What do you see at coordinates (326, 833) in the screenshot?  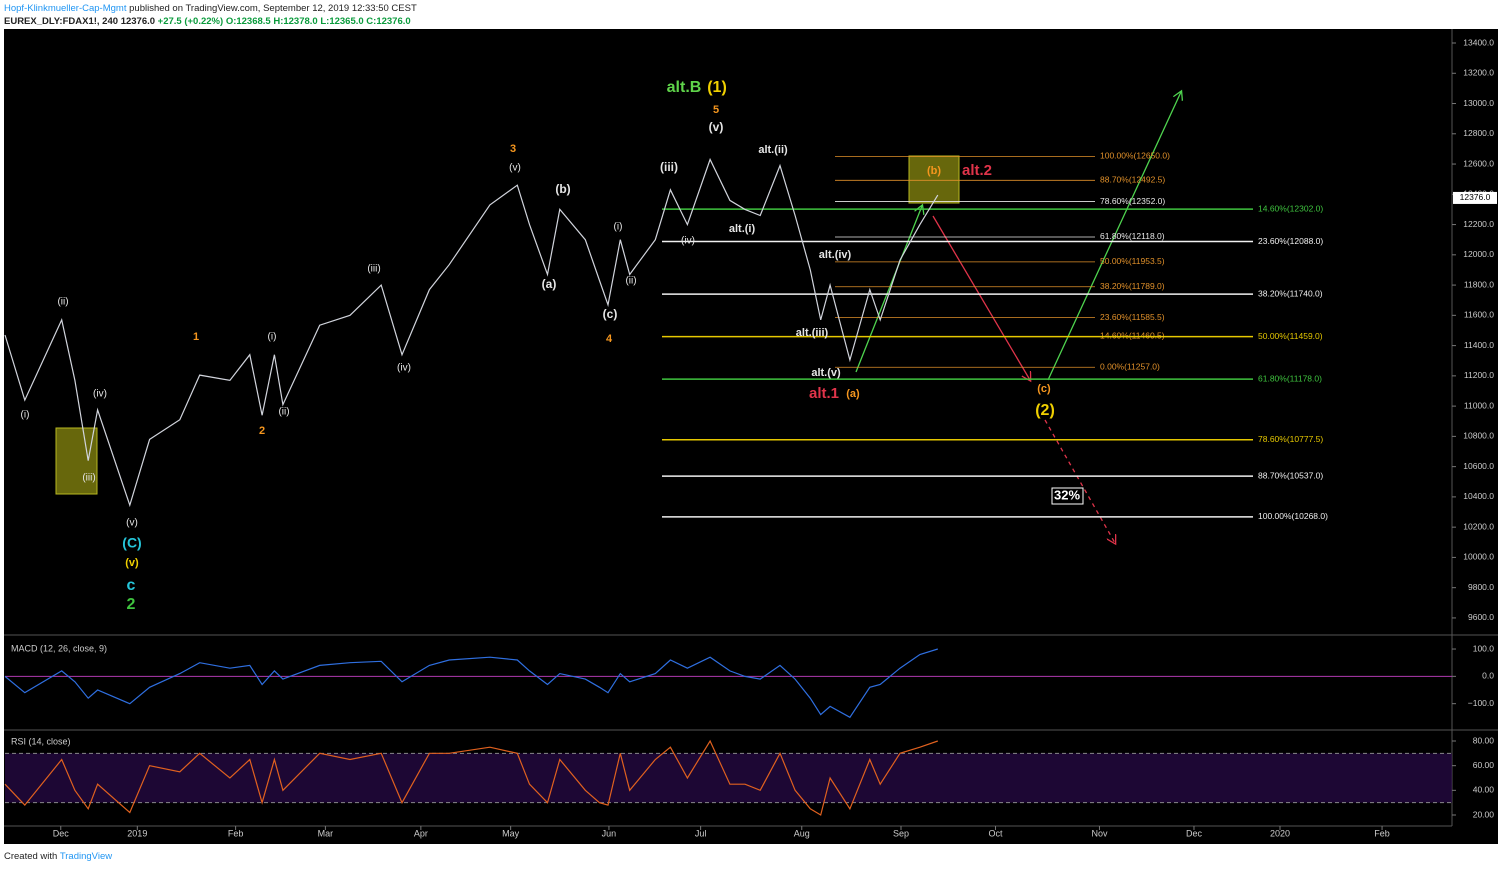 I see `x-tick-label: Mar` at bounding box center [326, 833].